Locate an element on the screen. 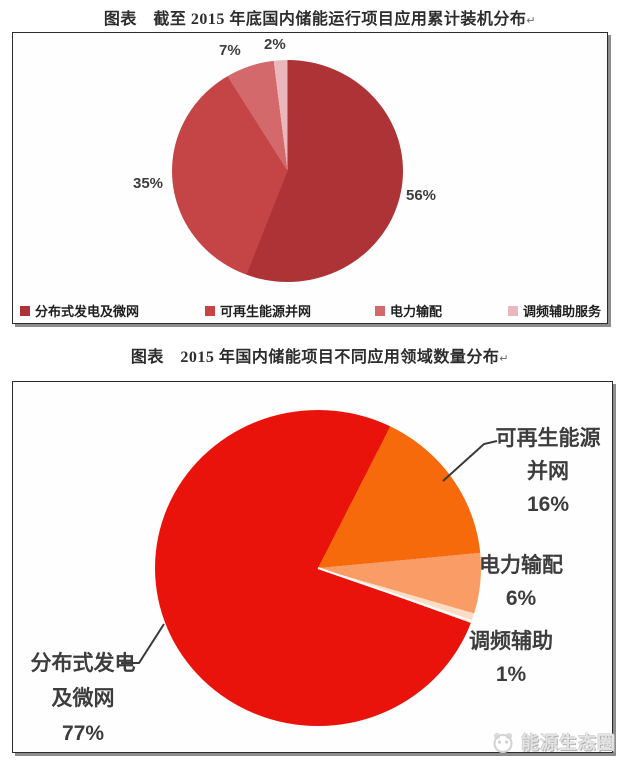  legend-label: 分布式发电及微网 is located at coordinates (87, 311).